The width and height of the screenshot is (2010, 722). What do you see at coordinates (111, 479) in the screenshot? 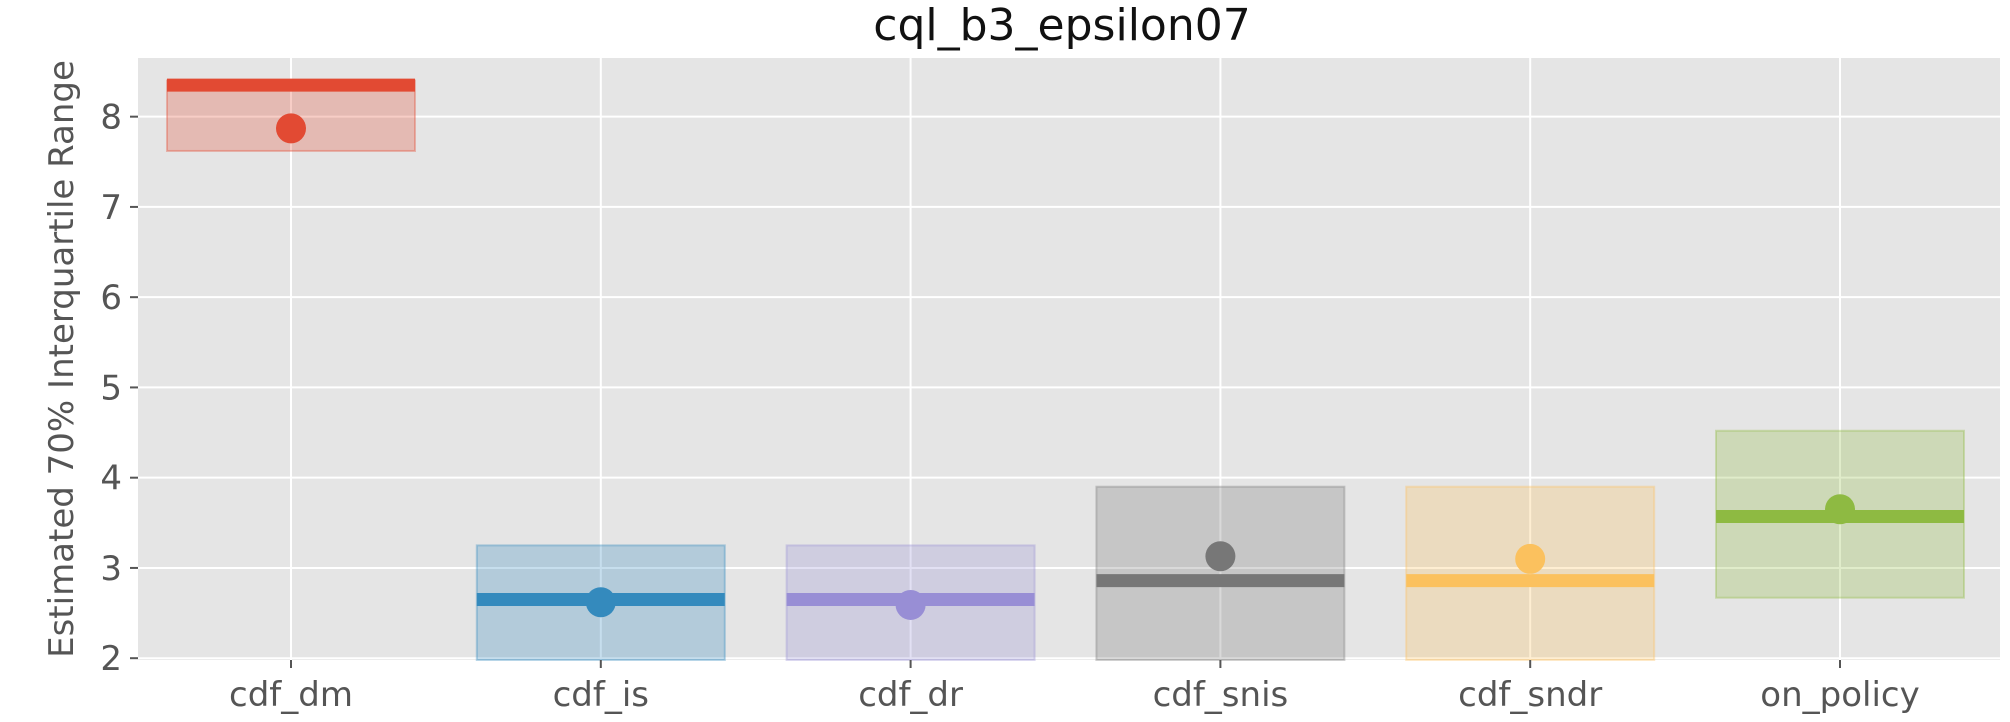
I see `y-tick-label: 4` at bounding box center [111, 479].